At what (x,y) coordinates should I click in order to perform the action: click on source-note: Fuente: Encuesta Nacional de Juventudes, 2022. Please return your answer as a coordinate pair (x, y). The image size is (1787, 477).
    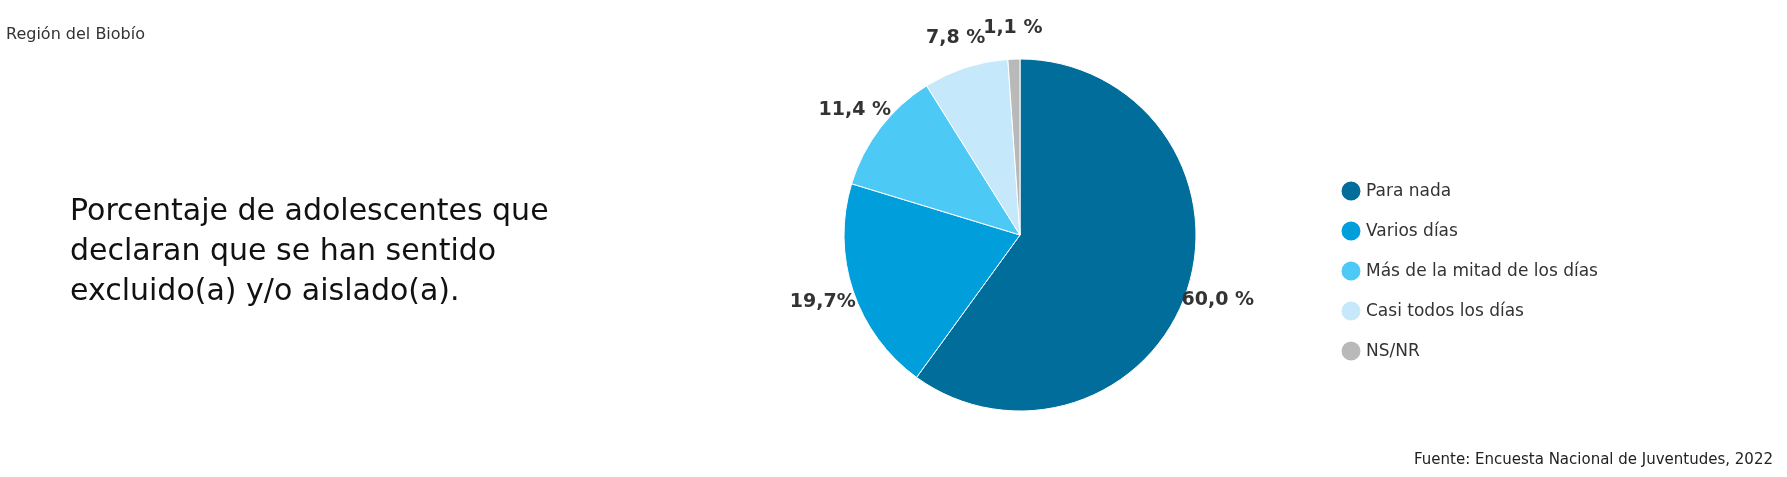
    Looking at the image, I should click on (1593, 459).